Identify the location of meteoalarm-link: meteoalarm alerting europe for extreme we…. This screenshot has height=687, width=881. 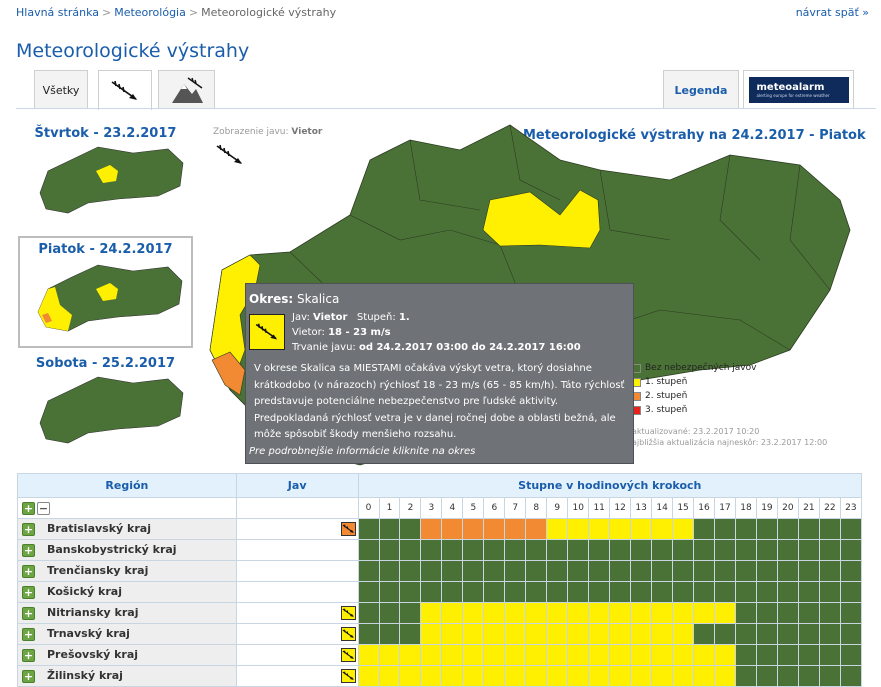
(798, 89).